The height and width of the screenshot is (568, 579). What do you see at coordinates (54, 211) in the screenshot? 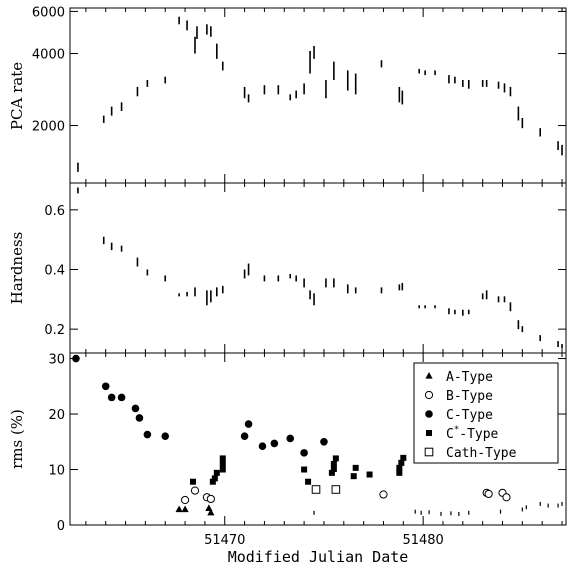
I see `y-tick-label: 0.6` at bounding box center [54, 211].